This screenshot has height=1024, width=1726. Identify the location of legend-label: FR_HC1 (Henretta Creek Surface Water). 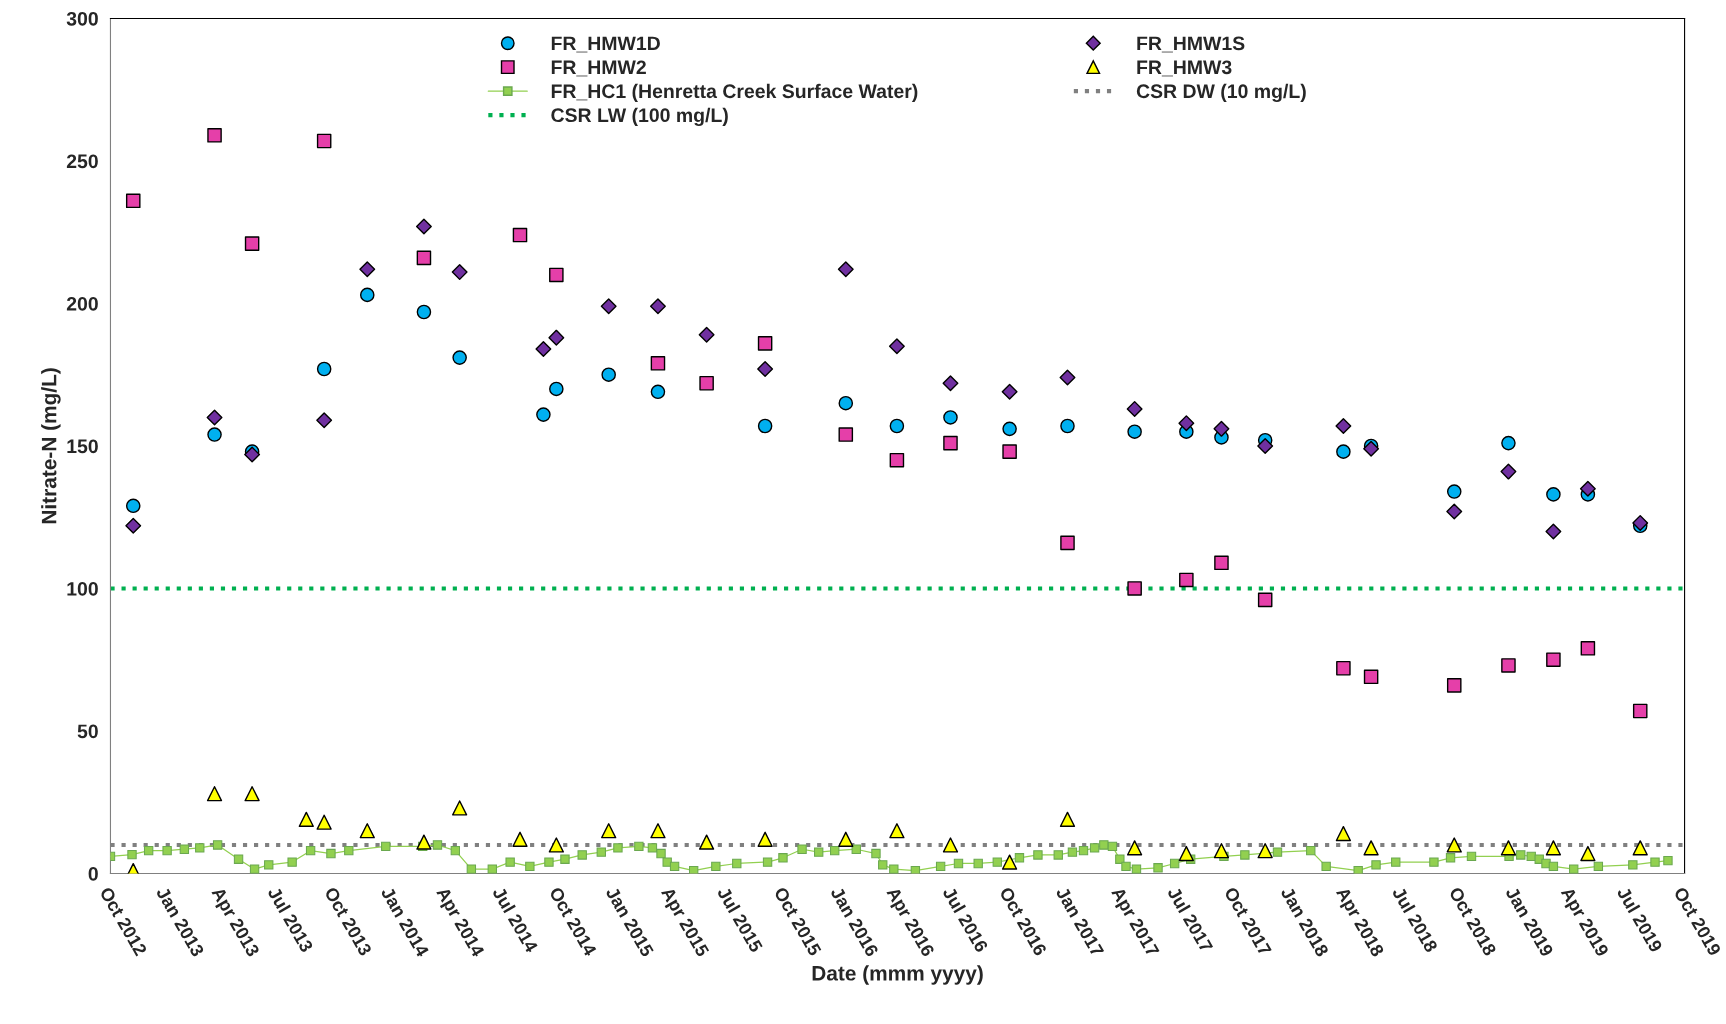
(734, 92).